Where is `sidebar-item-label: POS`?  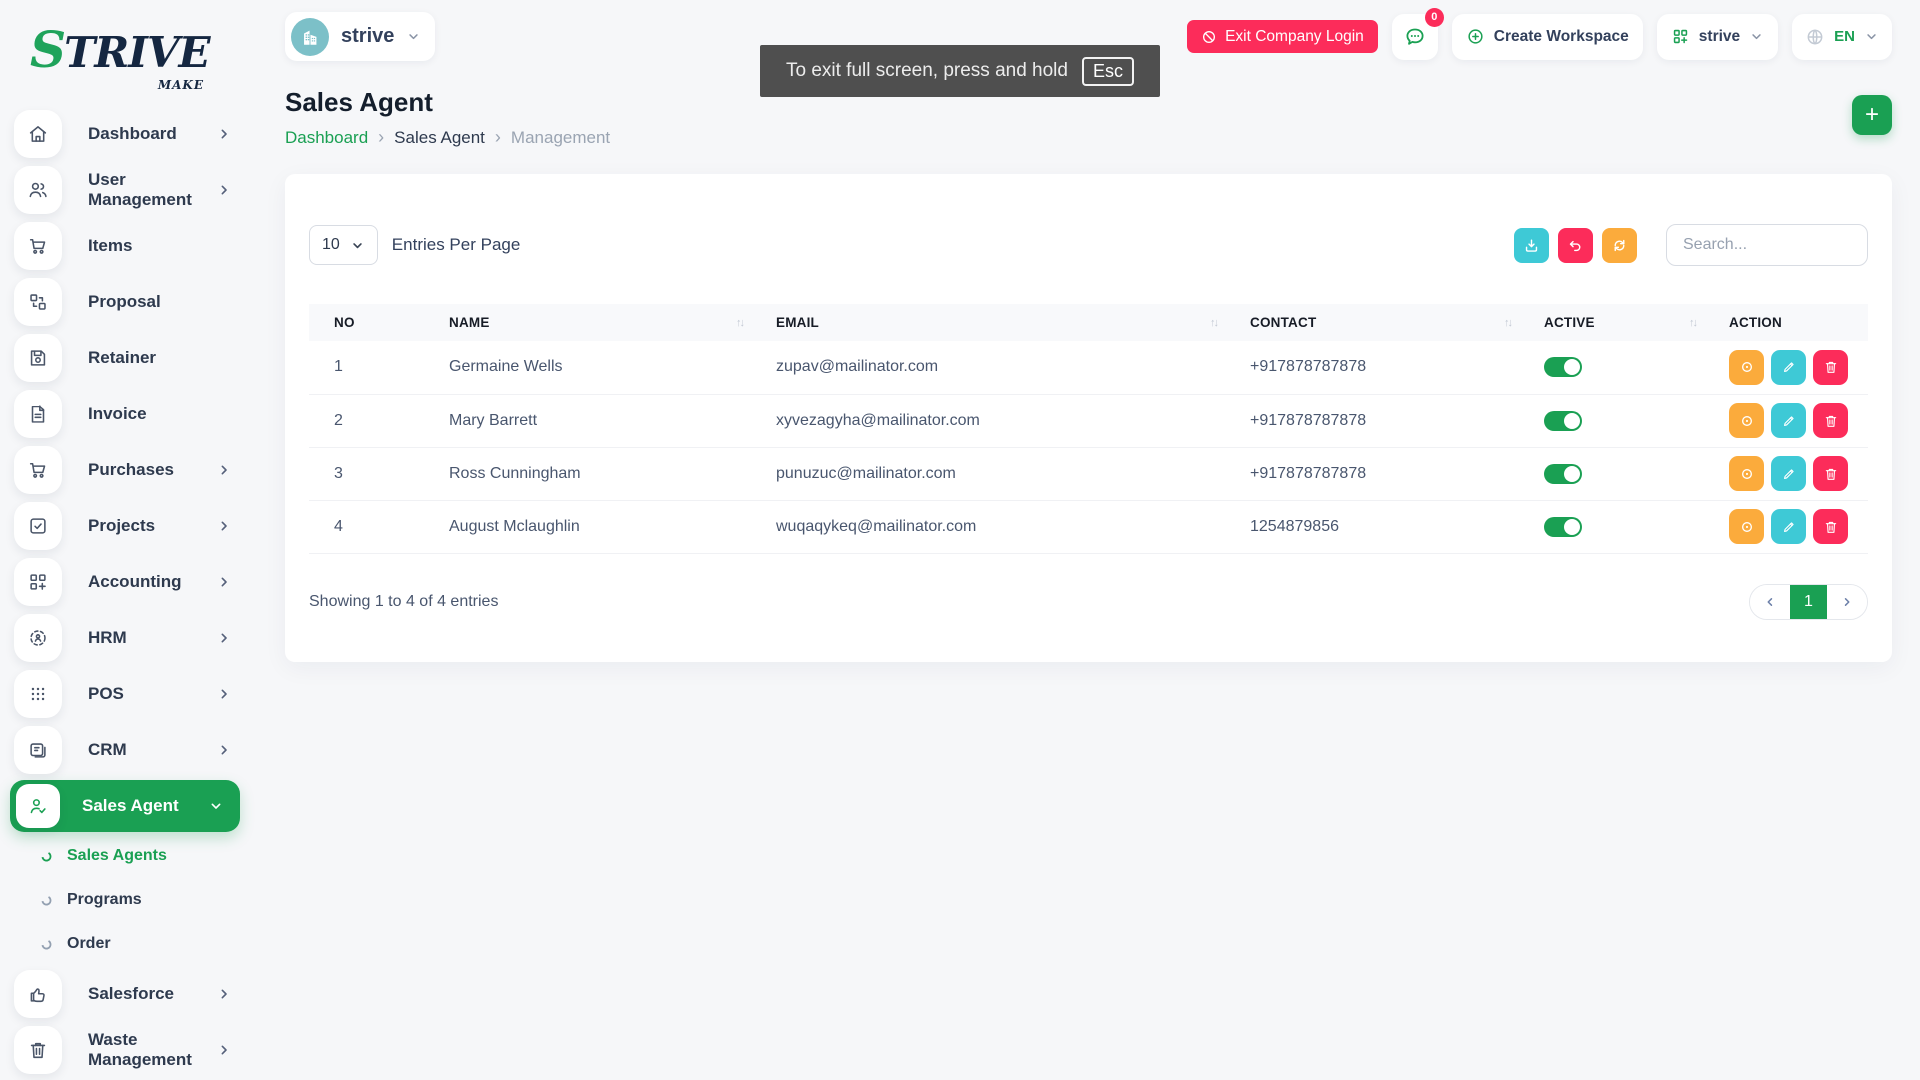
sidebar-item-label: POS is located at coordinates (106, 693).